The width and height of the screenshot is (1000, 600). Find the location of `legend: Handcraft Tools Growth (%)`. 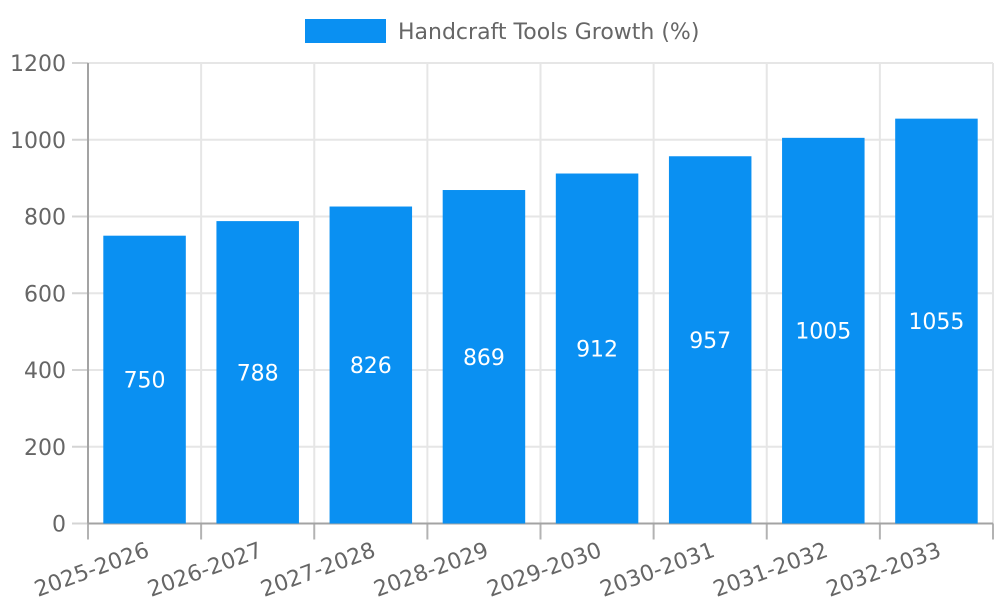

legend: Handcraft Tools Growth (%) is located at coordinates (502, 32).